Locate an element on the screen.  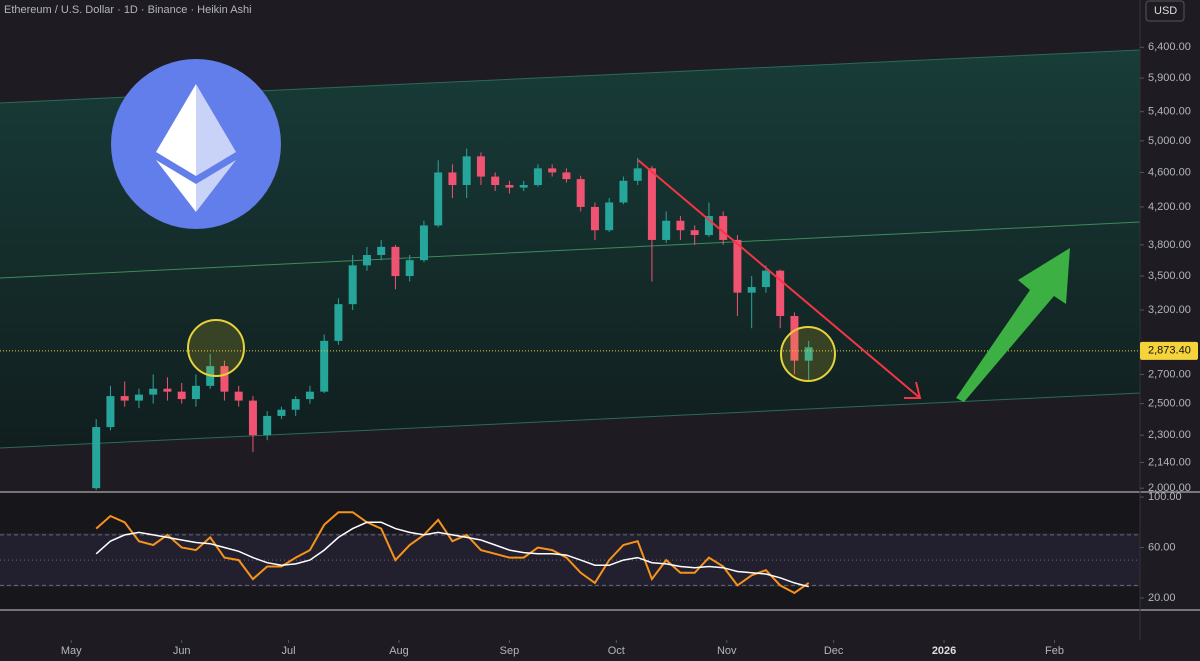
y-tick-label: 100.00 is located at coordinates (1165, 497).